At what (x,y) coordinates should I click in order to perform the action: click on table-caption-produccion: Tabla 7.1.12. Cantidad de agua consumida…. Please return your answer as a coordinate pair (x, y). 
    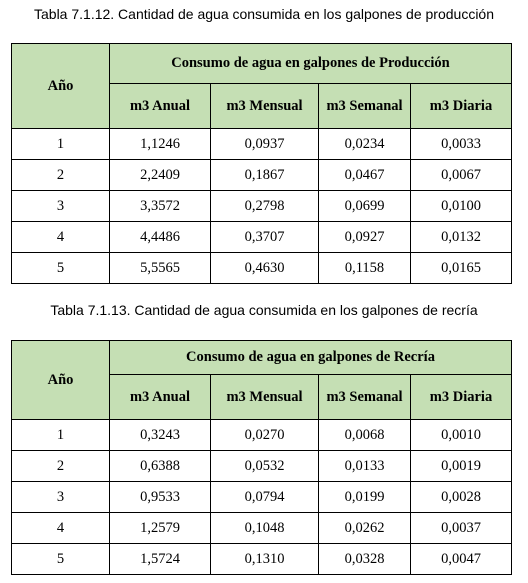
    Looking at the image, I should click on (264, 14).